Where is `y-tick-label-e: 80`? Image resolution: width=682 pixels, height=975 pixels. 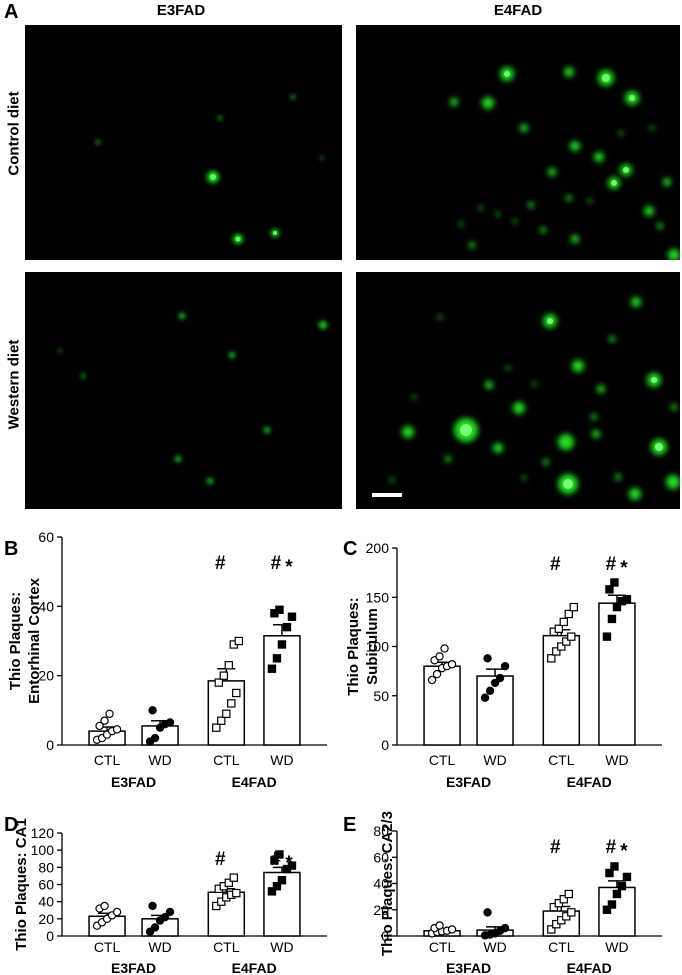 y-tick-label-e: 80 is located at coordinates (381, 831).